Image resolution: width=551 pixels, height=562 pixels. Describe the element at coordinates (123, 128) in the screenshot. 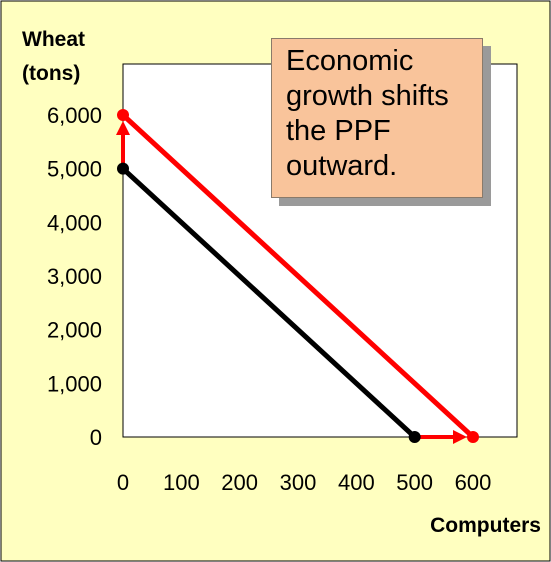

I see `vertical-shift-arrow-head` at that location.